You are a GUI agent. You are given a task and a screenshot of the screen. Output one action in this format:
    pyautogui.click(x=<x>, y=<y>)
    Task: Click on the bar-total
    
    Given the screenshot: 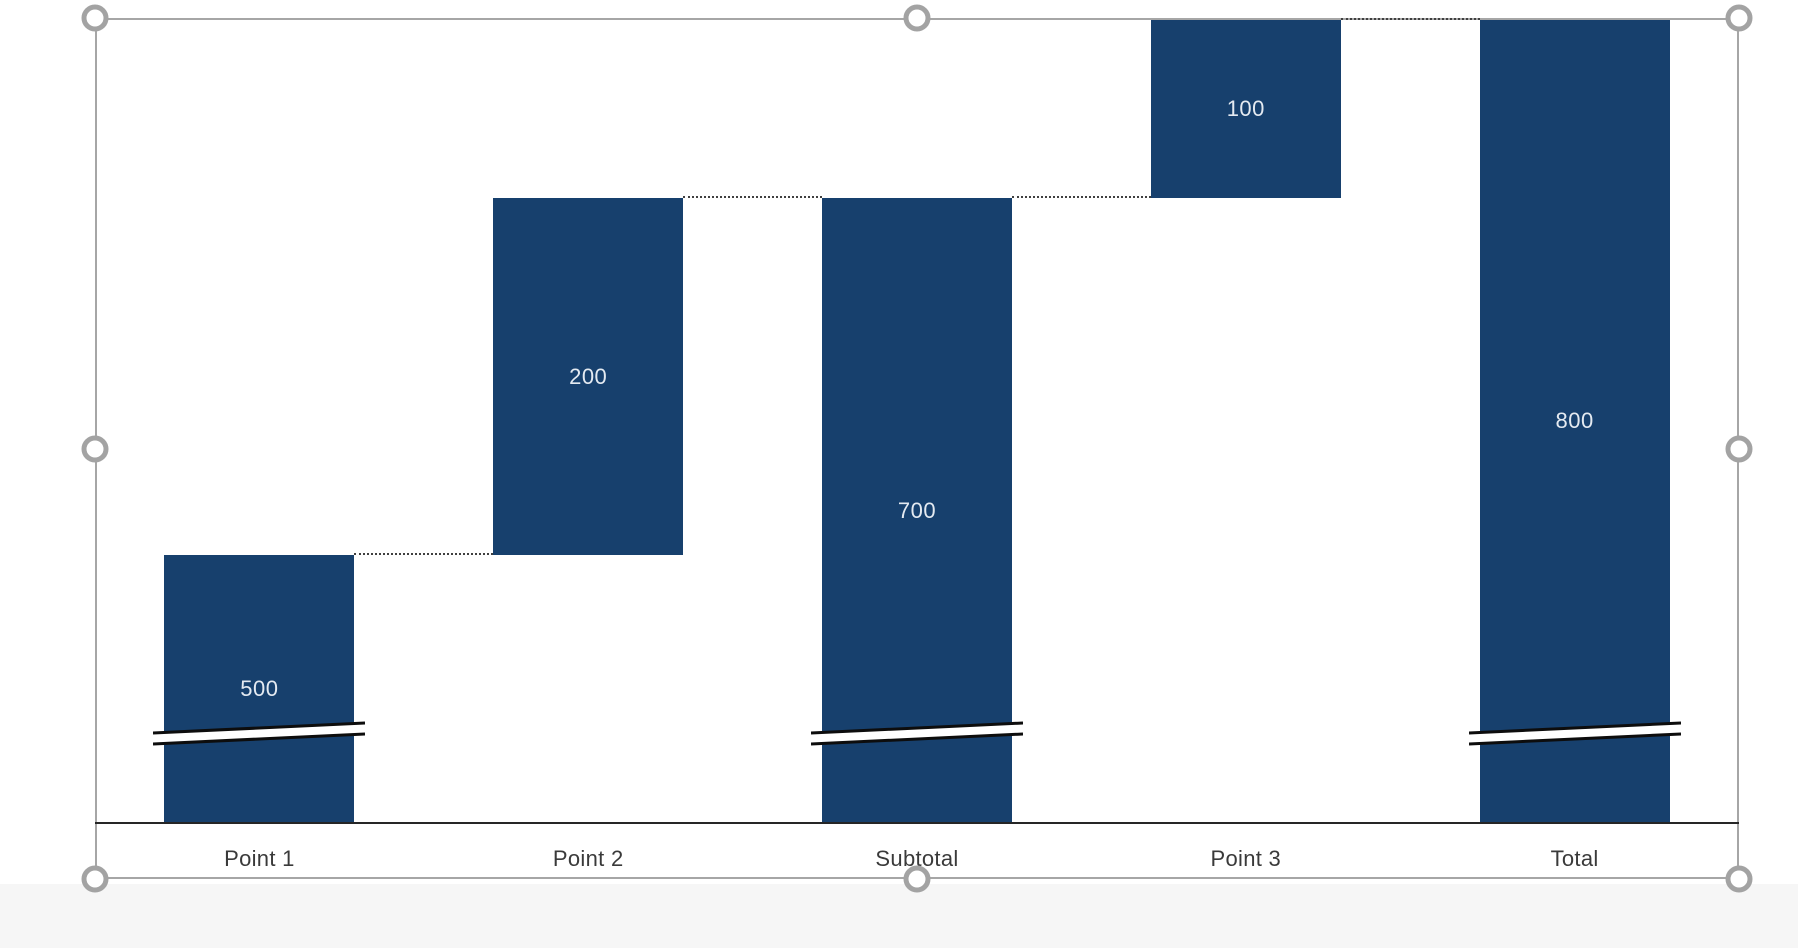 What is the action you would take?
    pyautogui.click(x=1574, y=421)
    